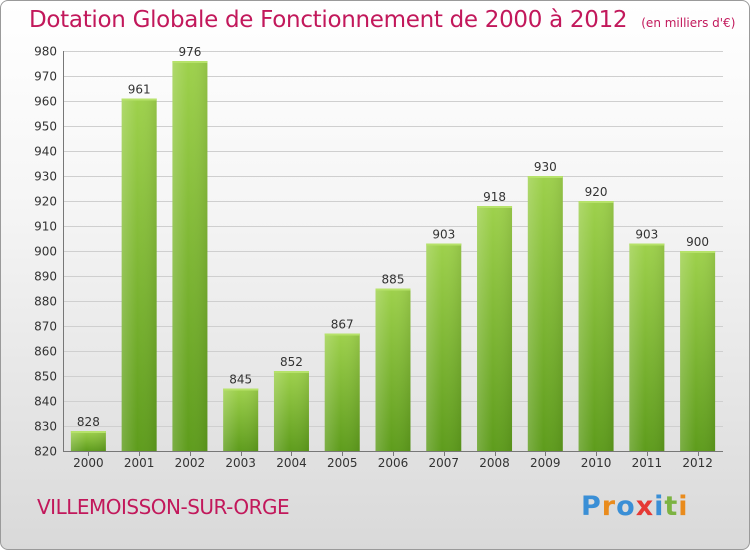 This screenshot has height=550, width=750. What do you see at coordinates (45, 352) in the screenshot?
I see `y-tick-label: 860` at bounding box center [45, 352].